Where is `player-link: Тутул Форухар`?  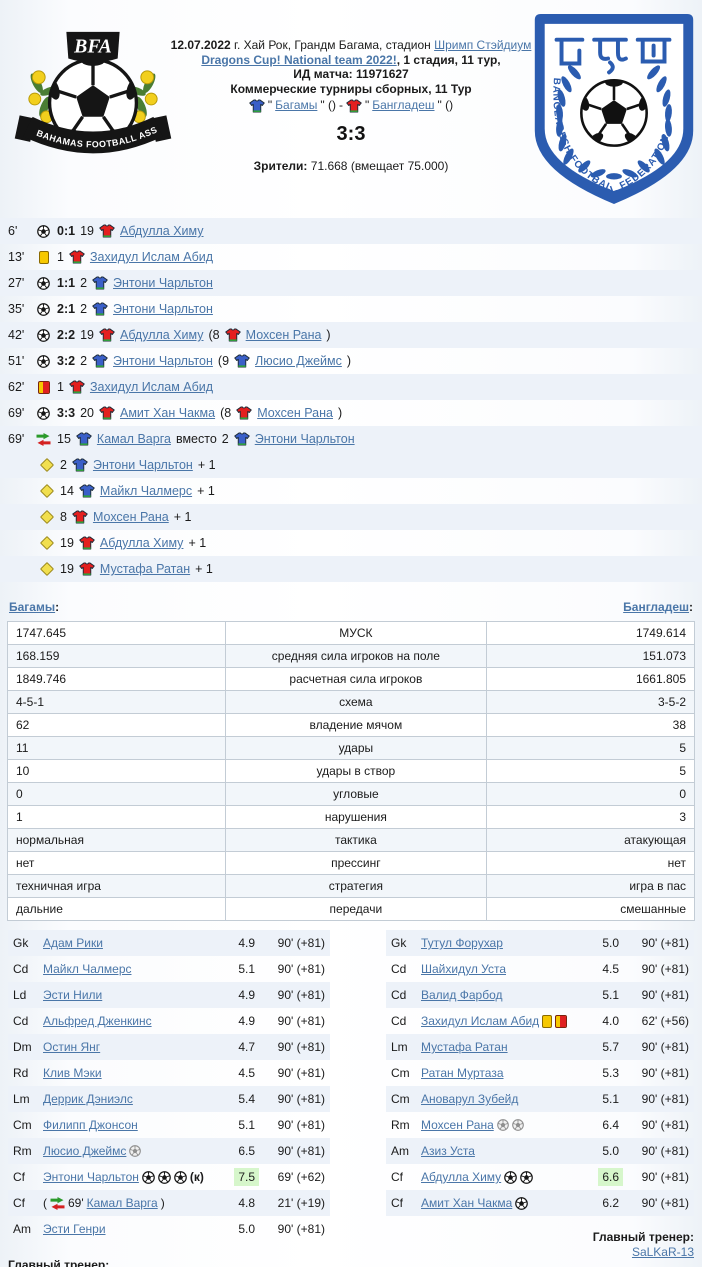
player-link: Тутул Форухар is located at coordinates (462, 943).